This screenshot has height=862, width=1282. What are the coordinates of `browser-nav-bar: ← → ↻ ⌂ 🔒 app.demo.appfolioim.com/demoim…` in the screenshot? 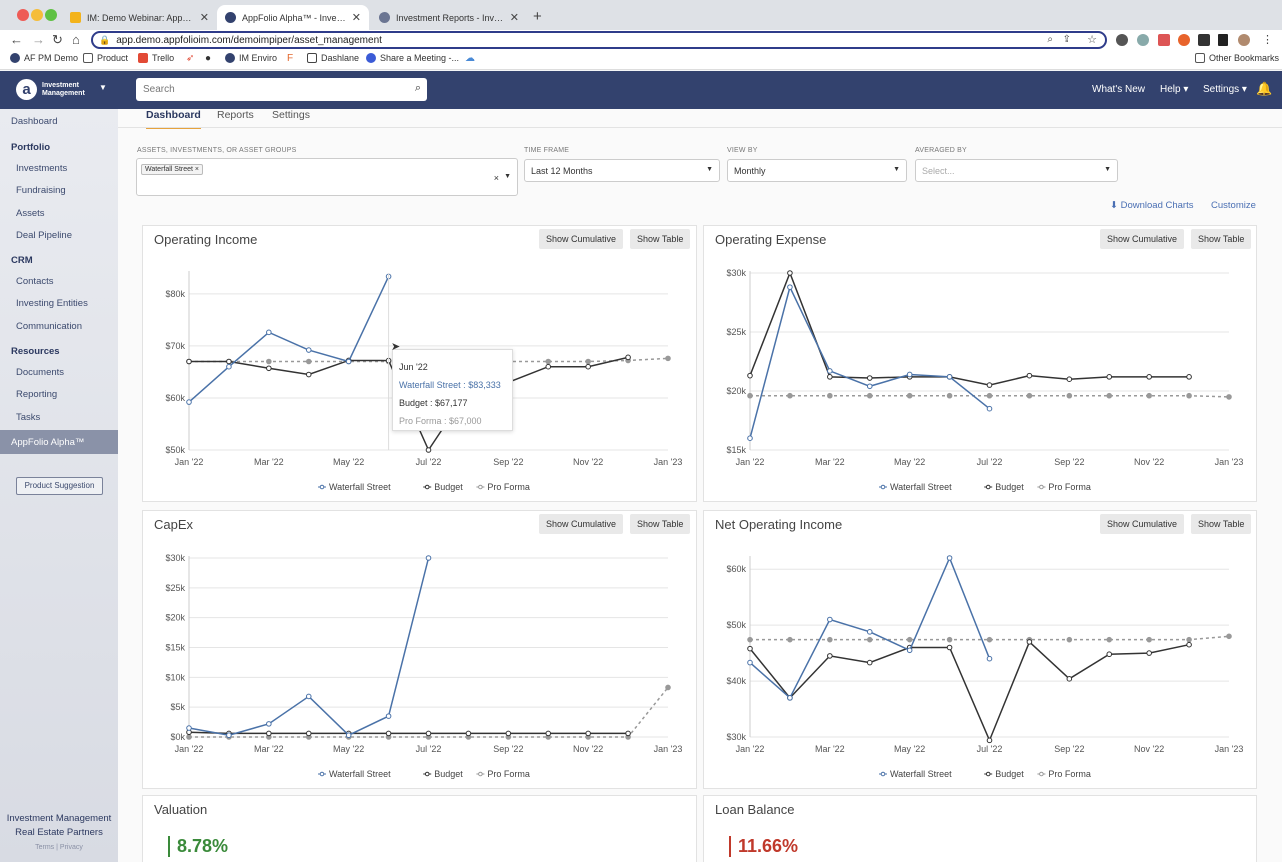 It's located at (641, 40).